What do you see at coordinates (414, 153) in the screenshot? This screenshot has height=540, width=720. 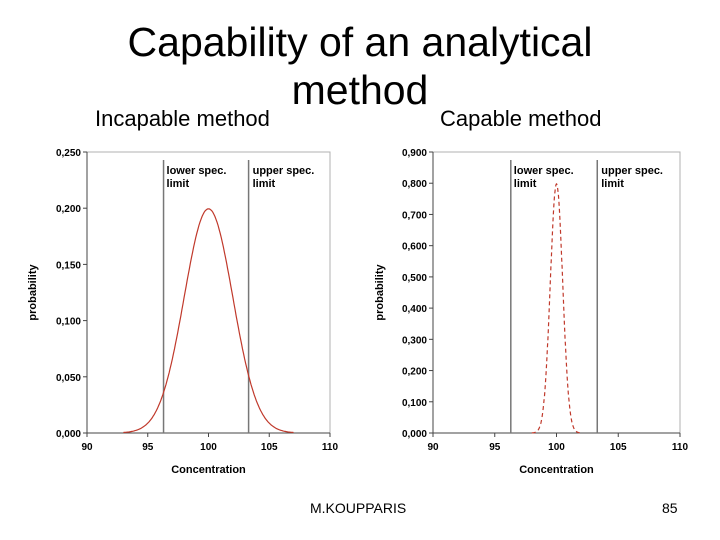 I see `right-ytick-label: 0,900` at bounding box center [414, 153].